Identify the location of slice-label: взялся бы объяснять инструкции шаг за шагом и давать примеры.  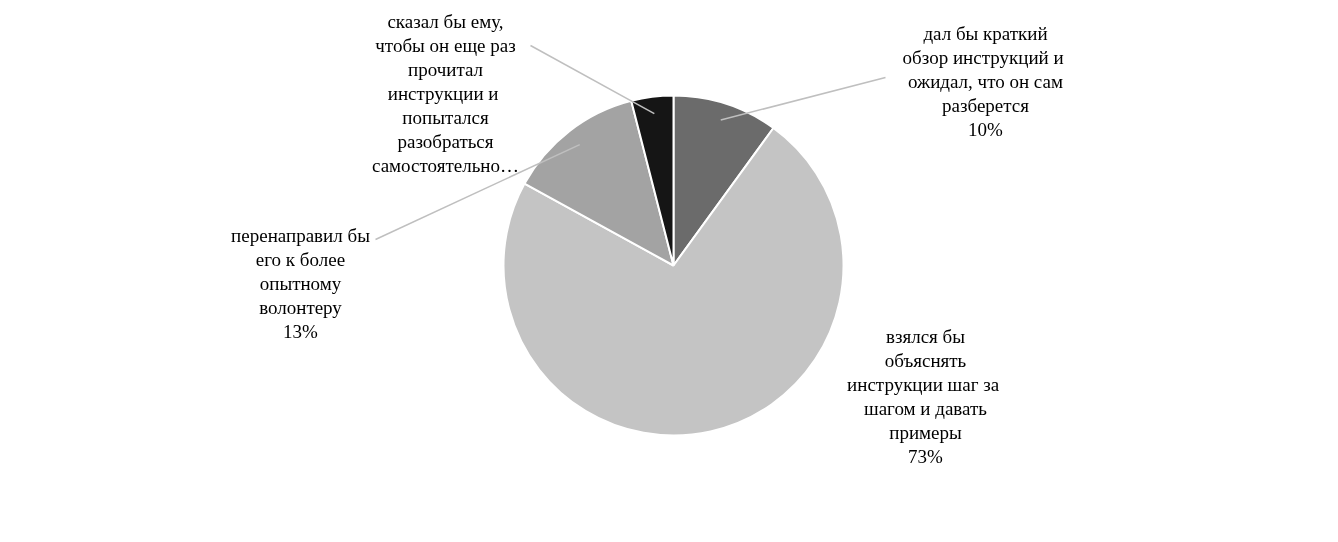
(923, 384).